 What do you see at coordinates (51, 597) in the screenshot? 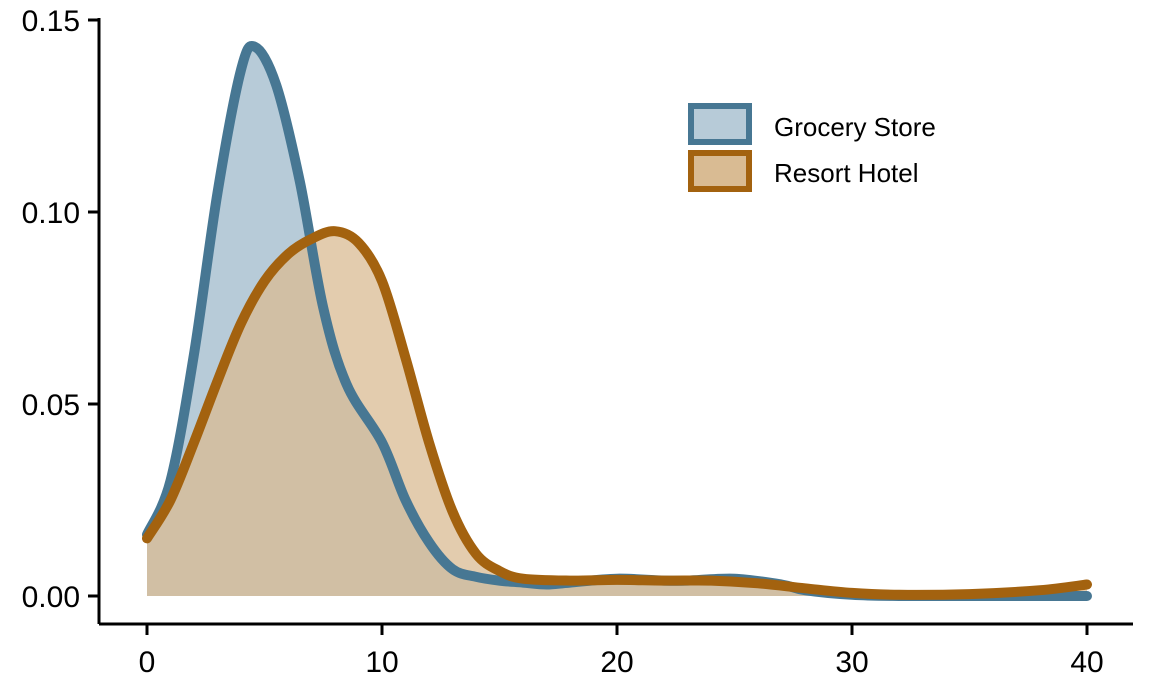
I see `y-tick-label: 0.00` at bounding box center [51, 597].